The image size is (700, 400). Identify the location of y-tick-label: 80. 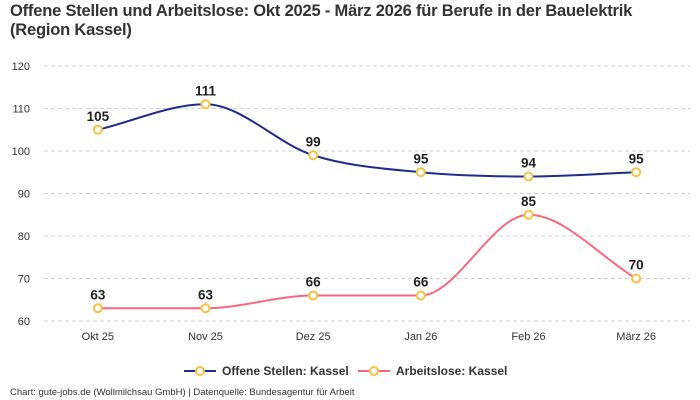
(24, 237).